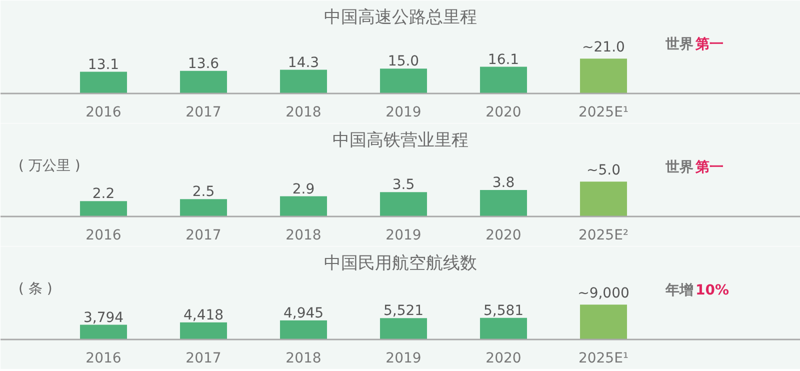 This screenshot has height=371, width=800. Describe the element at coordinates (304, 62) in the screenshot. I see `data-label: 14.3` at that location.